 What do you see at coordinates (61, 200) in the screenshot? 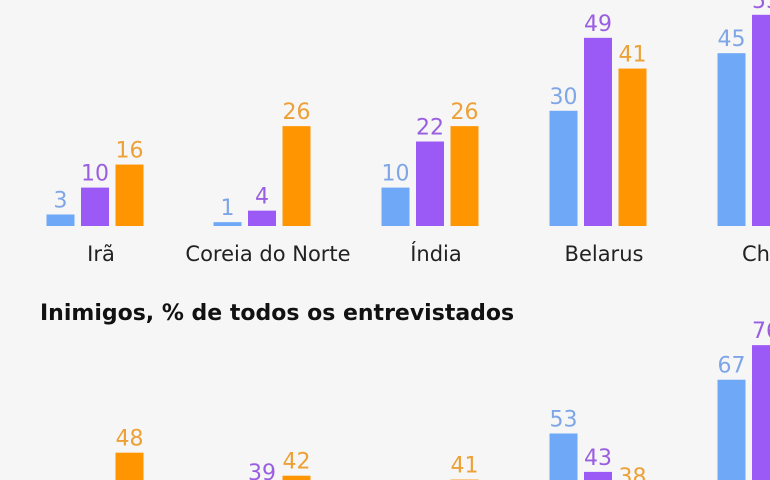
I see `data-label: 3` at bounding box center [61, 200].